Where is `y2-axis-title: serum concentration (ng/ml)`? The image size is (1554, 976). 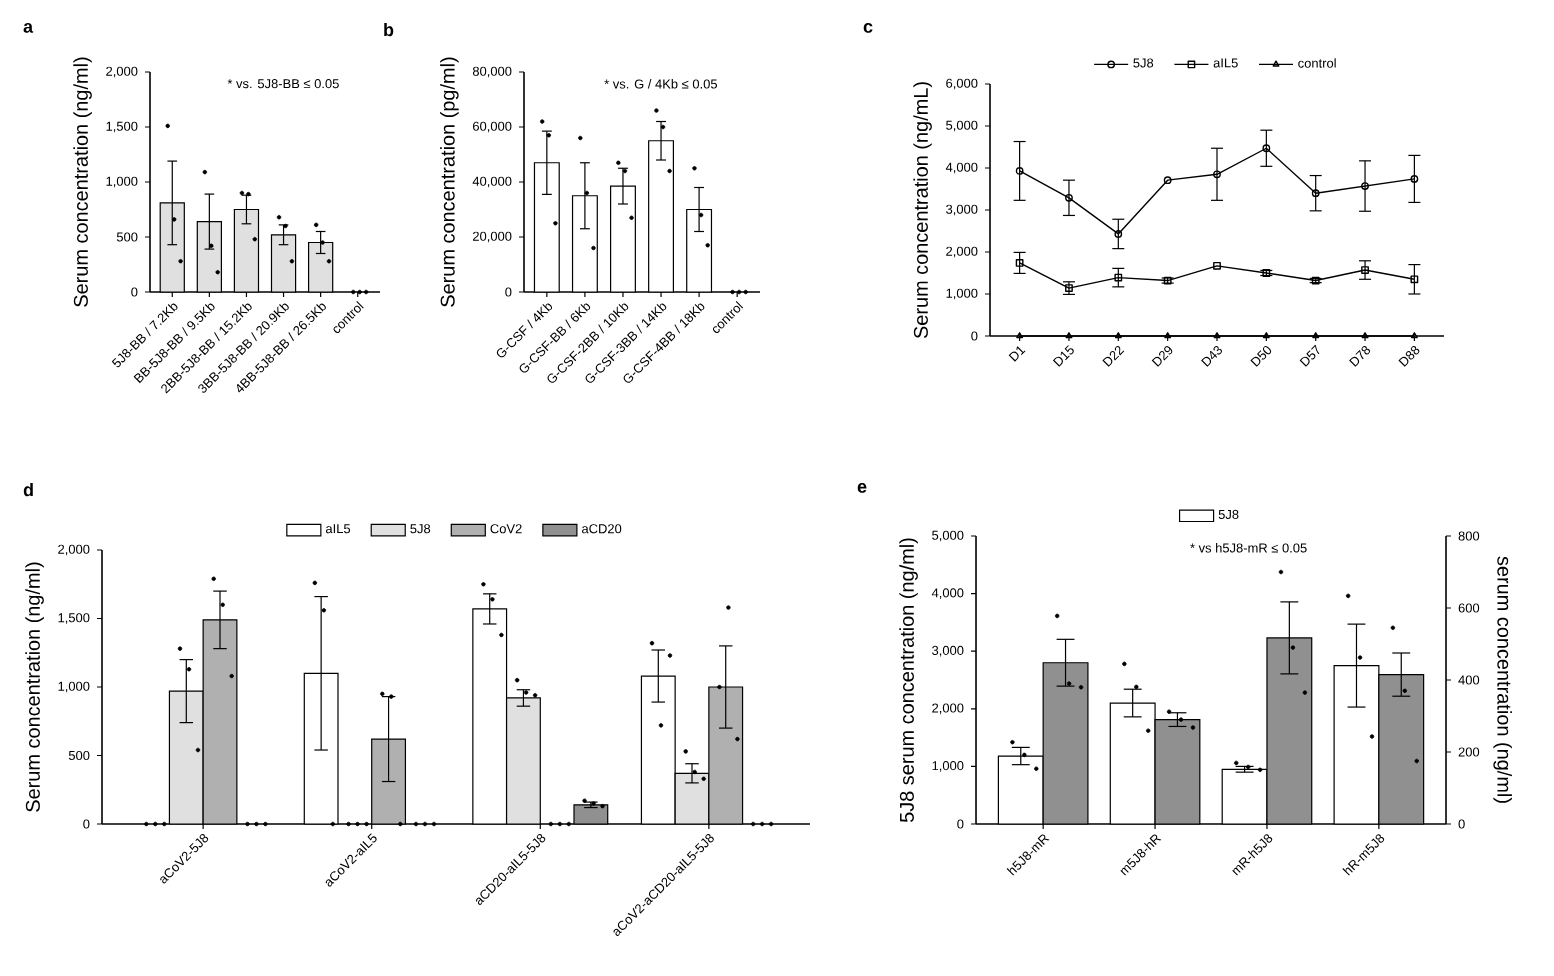
y2-axis-title: serum concentration (ng/ml) is located at coordinates (1502, 679).